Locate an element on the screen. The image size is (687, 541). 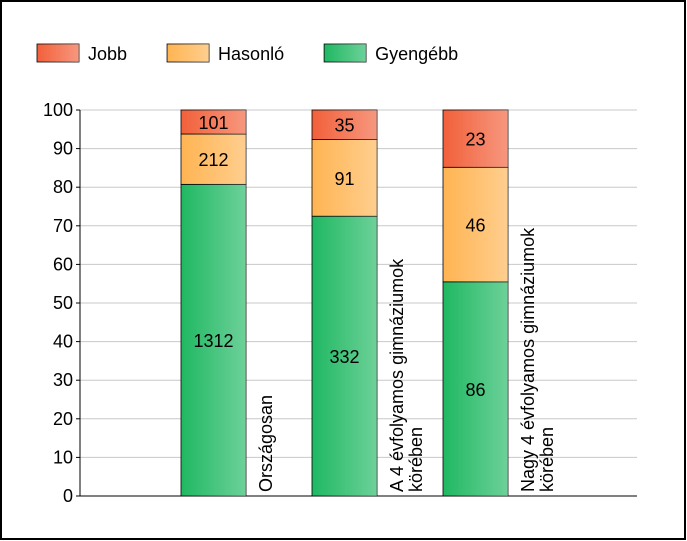
x-tick-label: A 4 évfolyamos gimnáziumokkörében is located at coordinates (406, 375).